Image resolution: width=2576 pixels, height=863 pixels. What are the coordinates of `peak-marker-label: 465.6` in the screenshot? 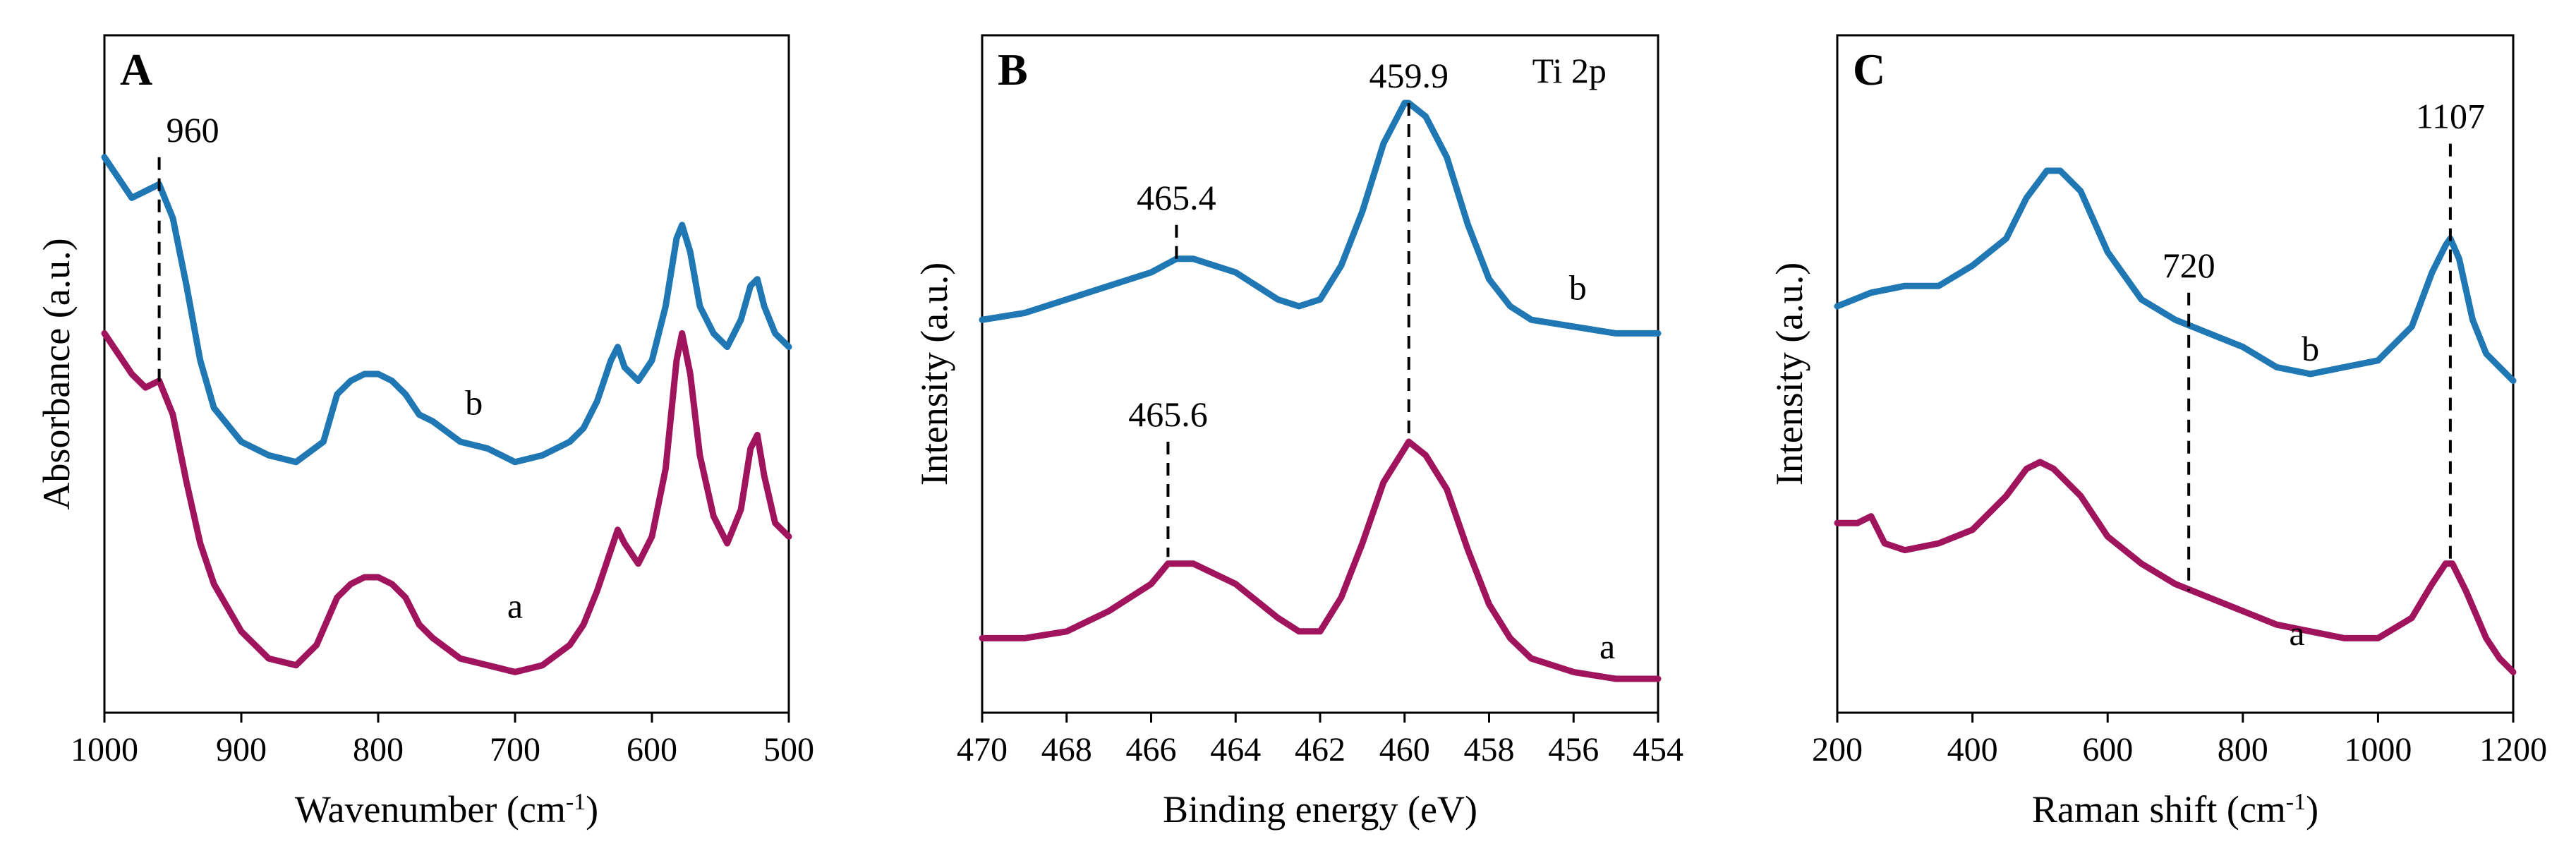 It's located at (1168, 414).